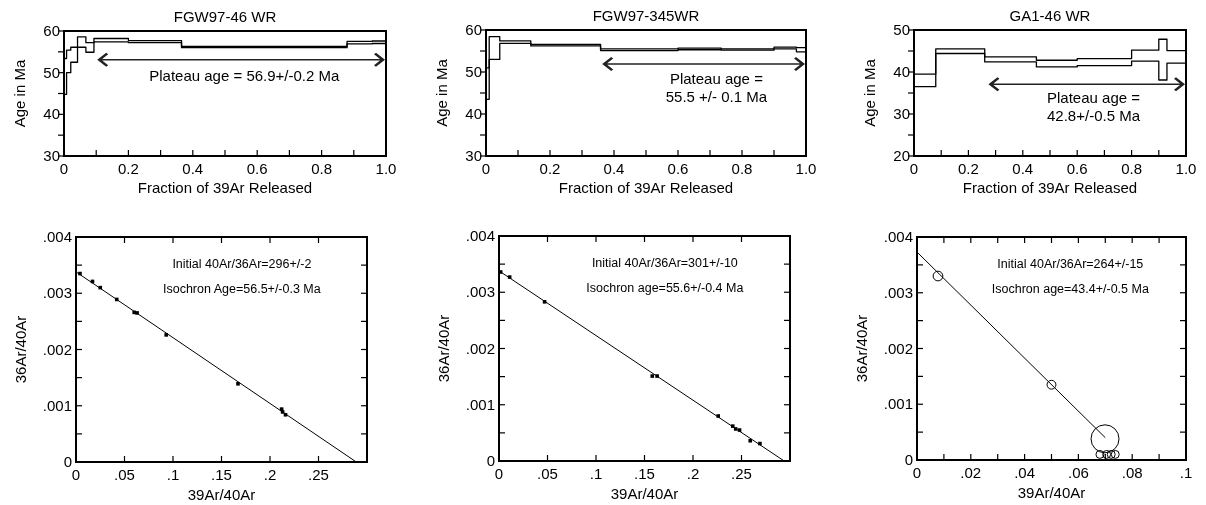 The height and width of the screenshot is (505, 1206). Describe the element at coordinates (245, 76) in the screenshot. I see `annotation: Plateau age = 56.9+/-0.2 Ma` at that location.